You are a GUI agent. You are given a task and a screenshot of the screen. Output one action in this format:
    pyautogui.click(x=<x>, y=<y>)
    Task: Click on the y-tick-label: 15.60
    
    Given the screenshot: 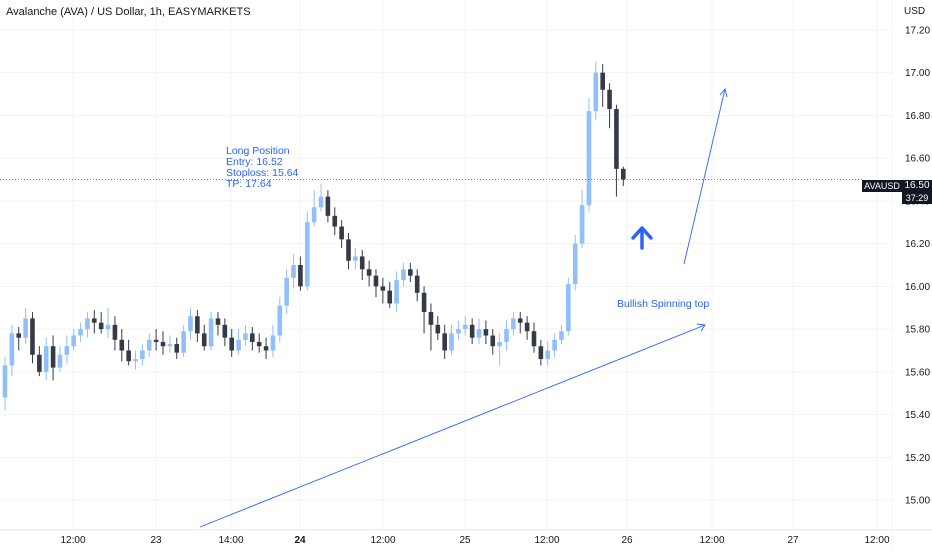 What is the action you would take?
    pyautogui.click(x=917, y=372)
    